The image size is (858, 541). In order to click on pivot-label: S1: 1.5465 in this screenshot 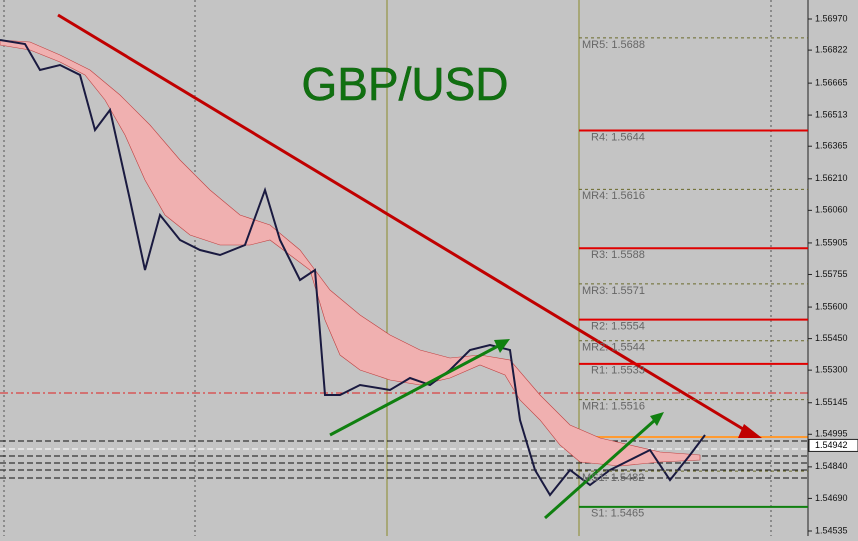, I will do `click(617, 514)`.